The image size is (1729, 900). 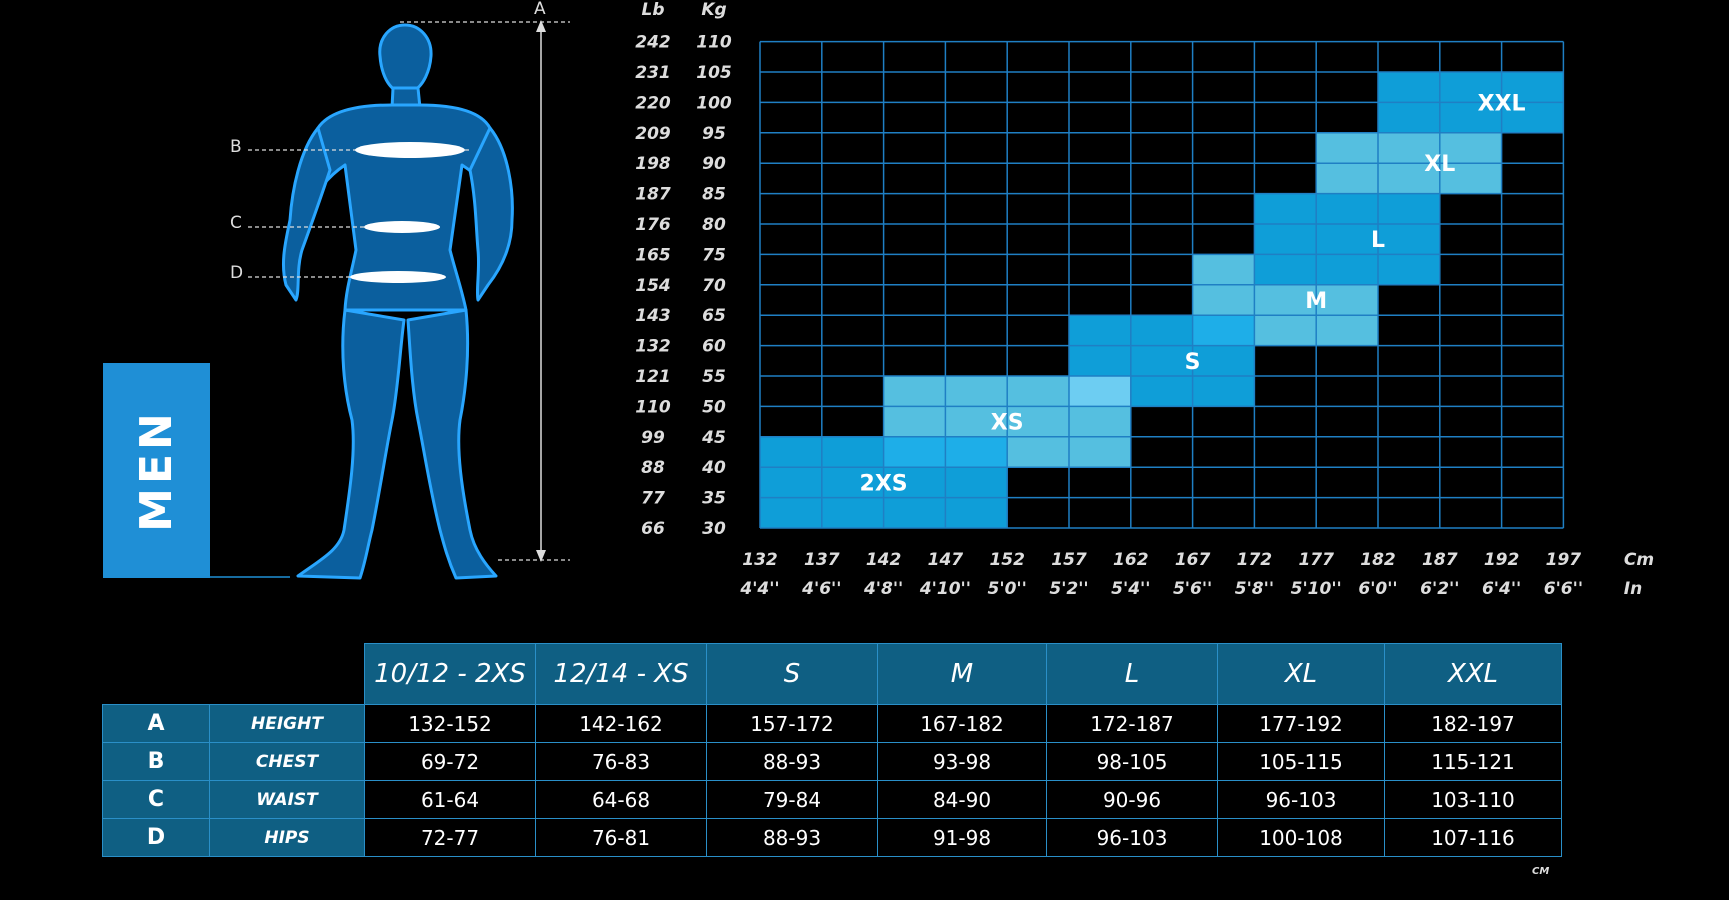 I want to click on y-tick-label-lb: 154, so click(x=653, y=286).